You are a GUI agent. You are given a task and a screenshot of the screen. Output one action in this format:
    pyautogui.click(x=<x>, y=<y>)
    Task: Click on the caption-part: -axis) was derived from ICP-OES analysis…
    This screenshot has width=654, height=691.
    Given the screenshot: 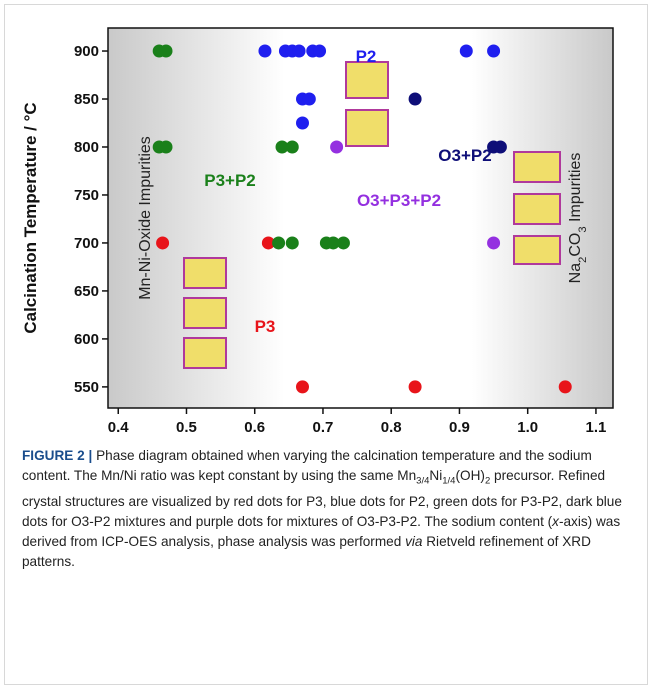 What is the action you would take?
    pyautogui.click(x=321, y=531)
    